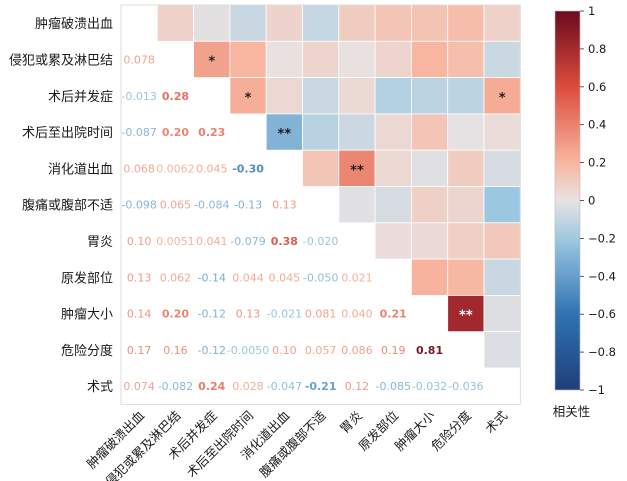  What do you see at coordinates (67, 206) in the screenshot?
I see `row-label: 腹痛或腹部不适` at bounding box center [67, 206].